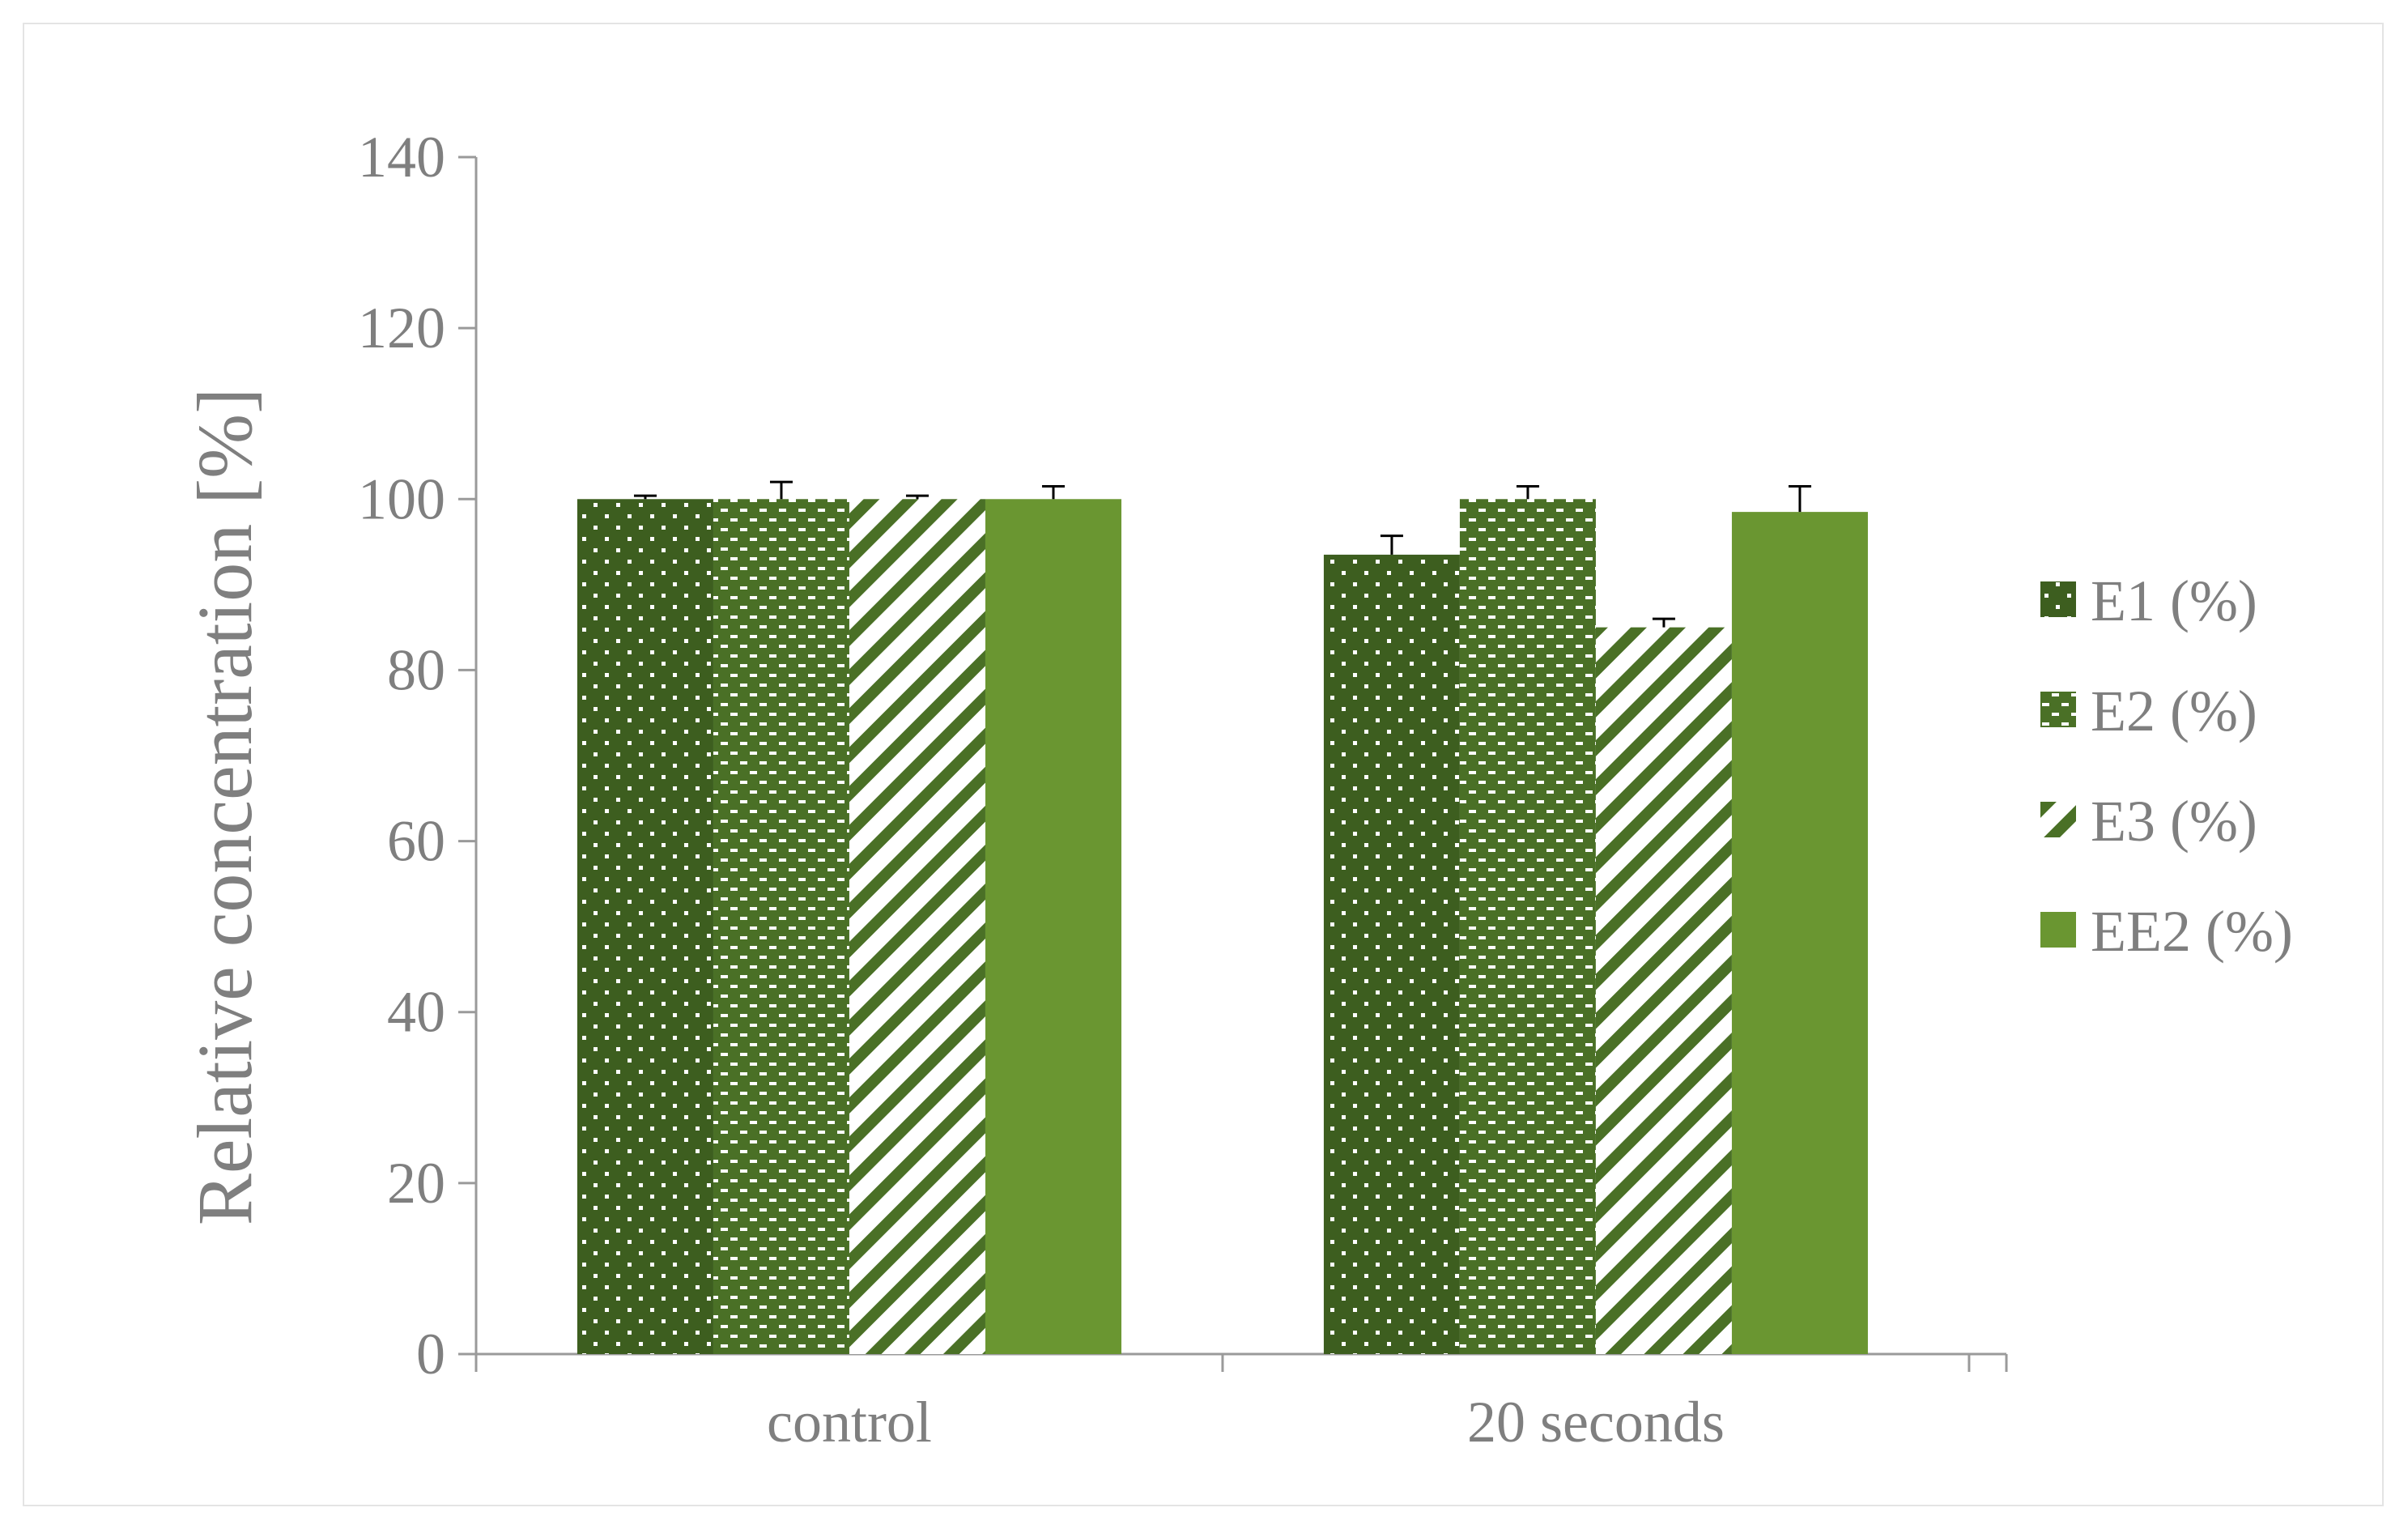 This screenshot has height=1529, width=2408. I want to click on x-axis: control 20 seconds, so click(1241, 1403).